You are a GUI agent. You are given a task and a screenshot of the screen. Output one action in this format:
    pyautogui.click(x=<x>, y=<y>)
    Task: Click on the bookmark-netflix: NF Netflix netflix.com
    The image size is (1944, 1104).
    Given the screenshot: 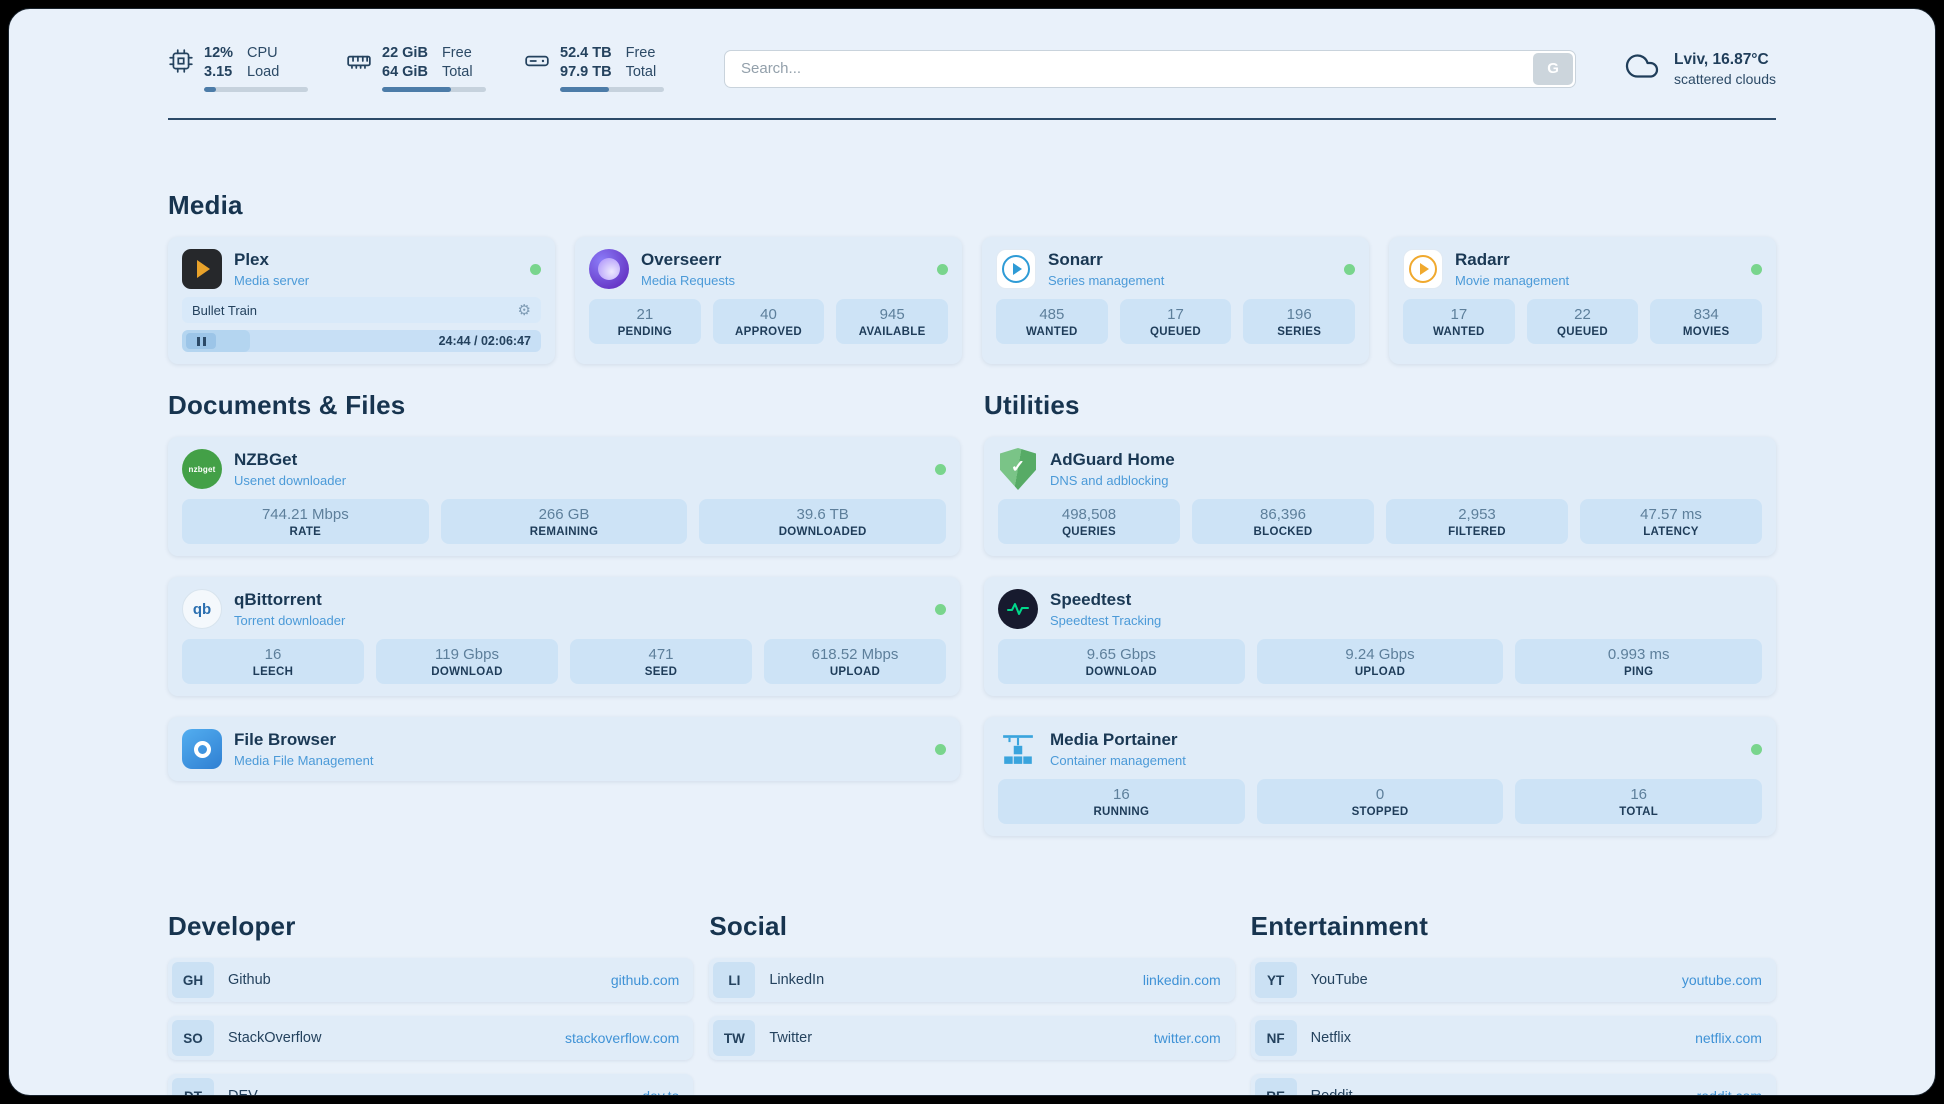 What is the action you would take?
    pyautogui.click(x=1513, y=1038)
    